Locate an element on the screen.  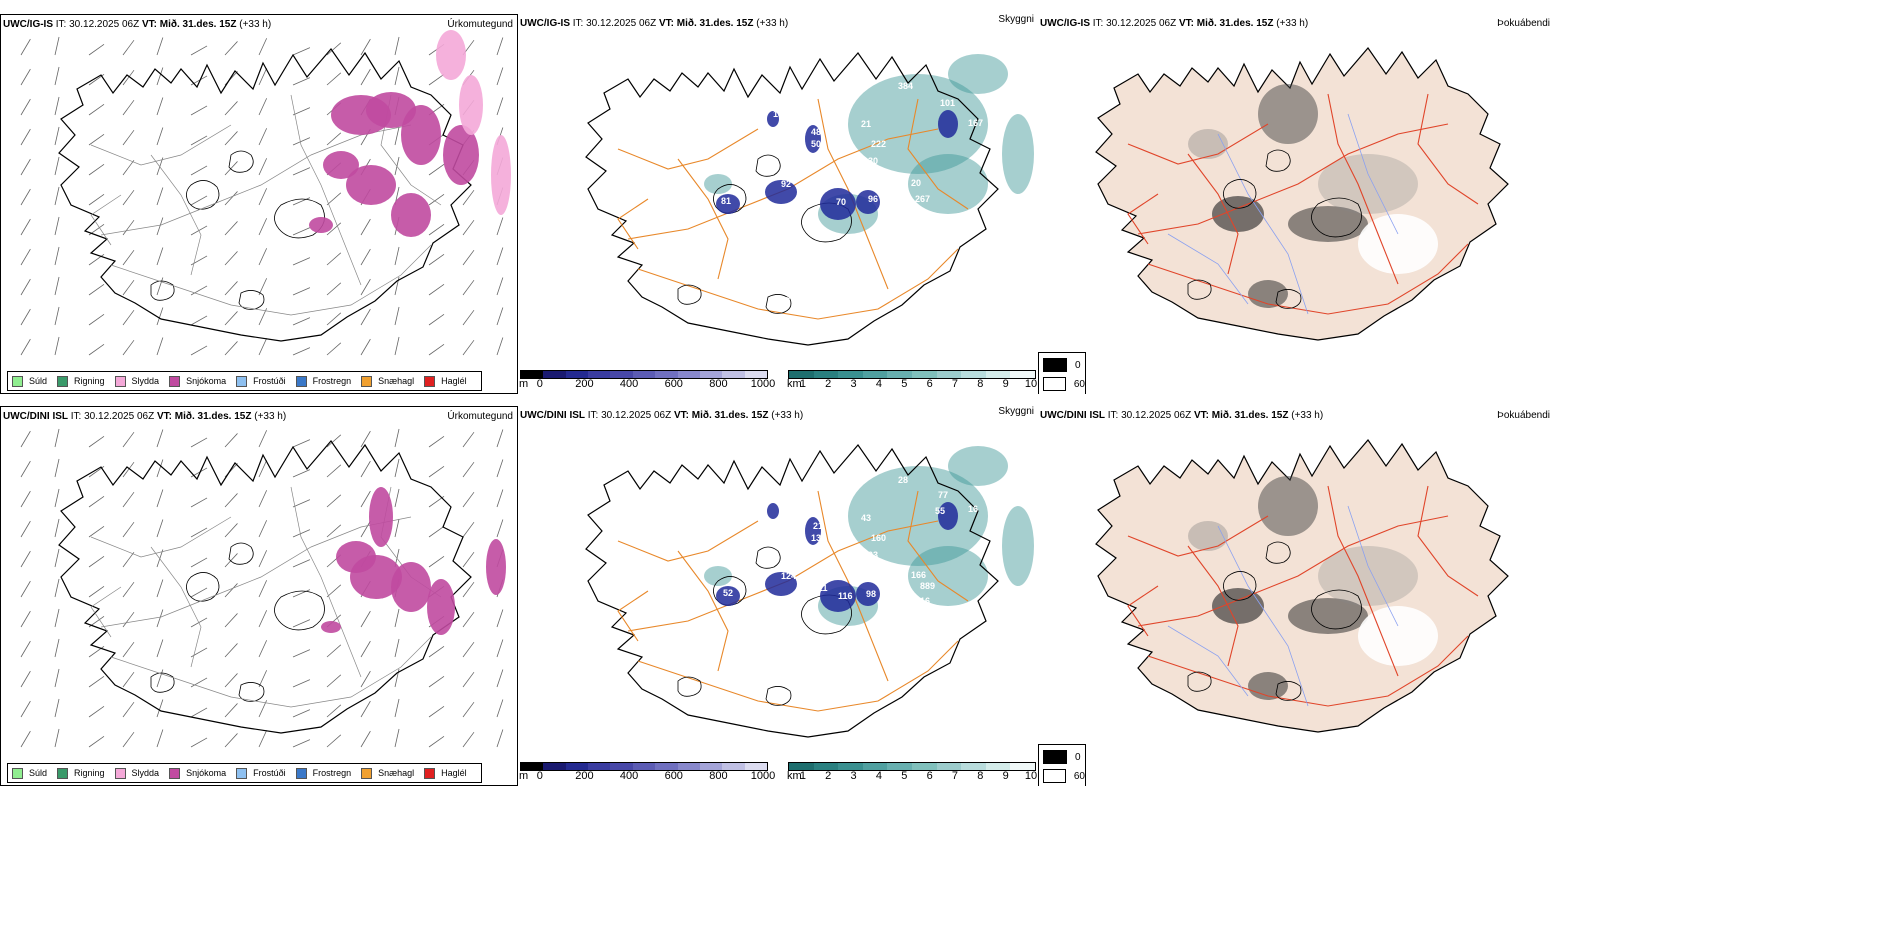
precip-legend-label: Frostúði is located at coordinates (269, 381).